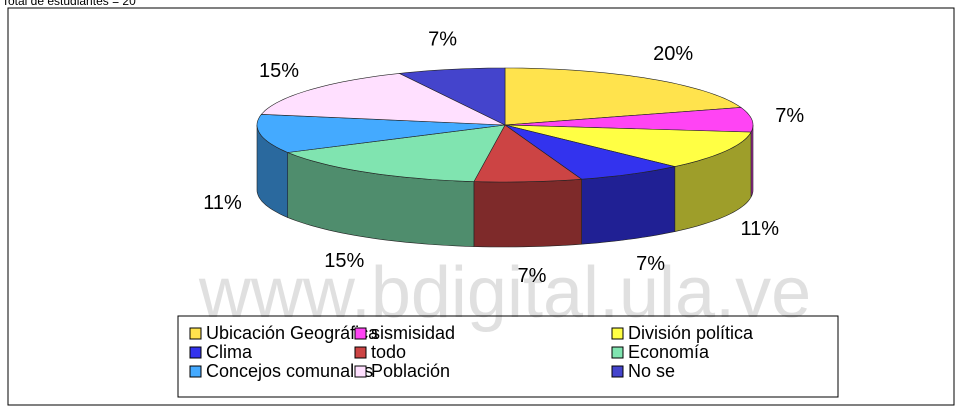 This screenshot has height=406, width=955. Describe the element at coordinates (651, 371) in the screenshot. I see `legend-label: No se` at that location.